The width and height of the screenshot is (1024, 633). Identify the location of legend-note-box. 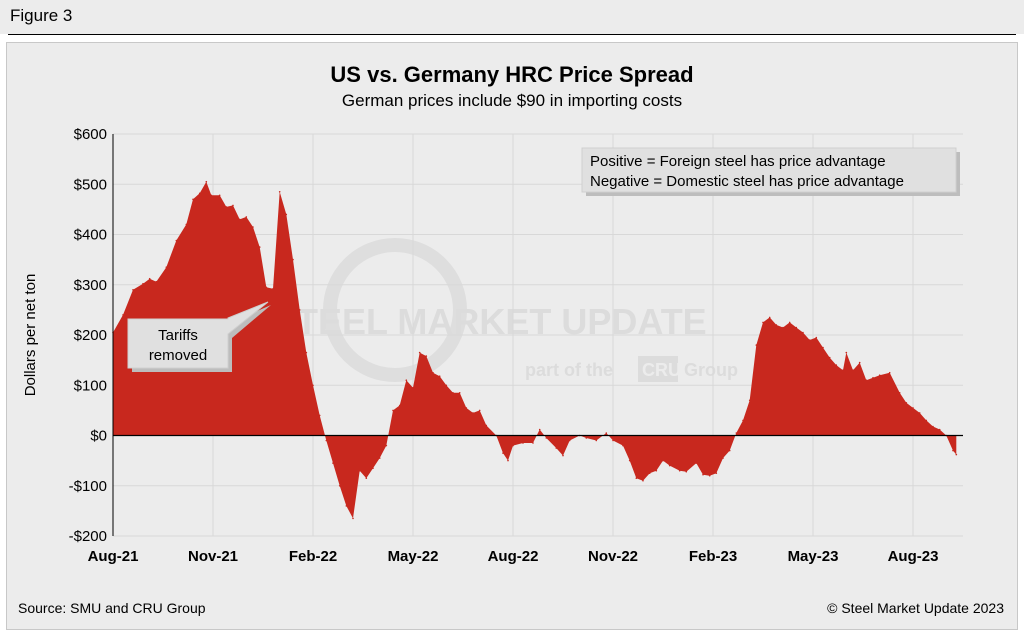
(769, 170).